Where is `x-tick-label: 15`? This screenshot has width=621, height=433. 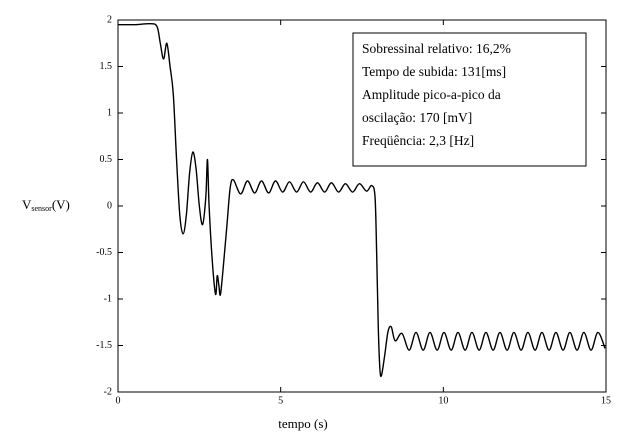 x-tick-label: 15 is located at coordinates (606, 400).